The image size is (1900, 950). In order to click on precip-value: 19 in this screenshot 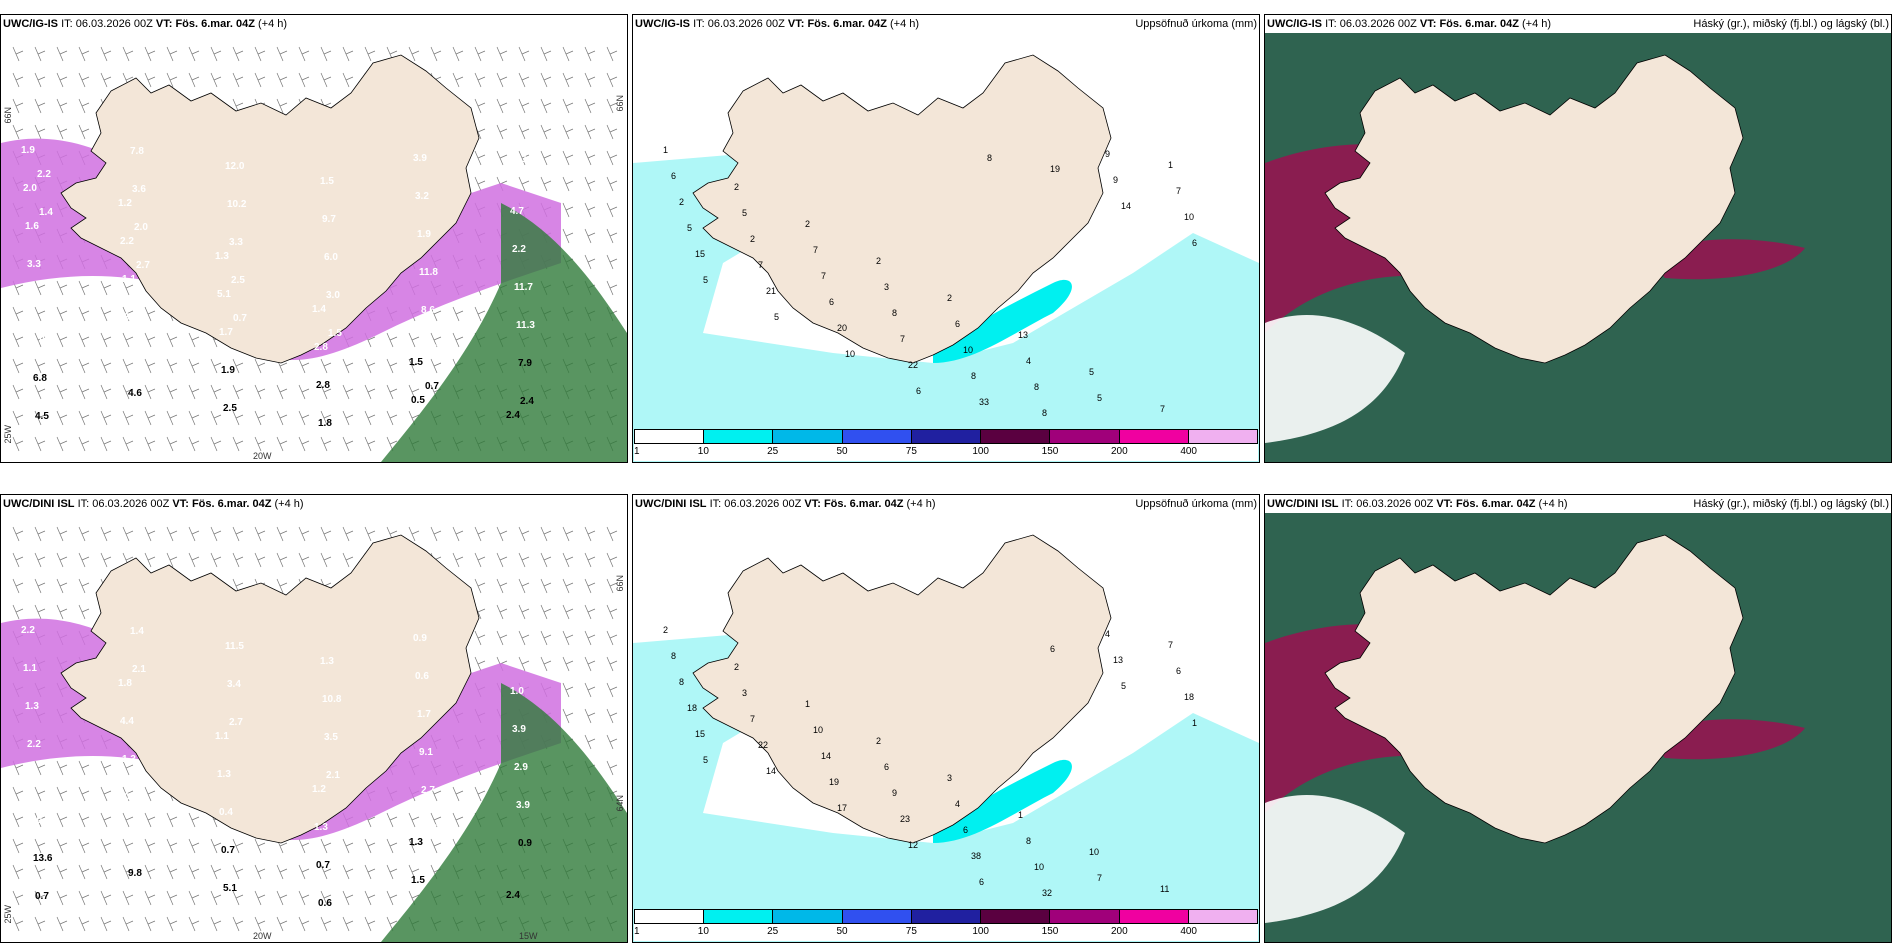, I will do `click(1055, 169)`.